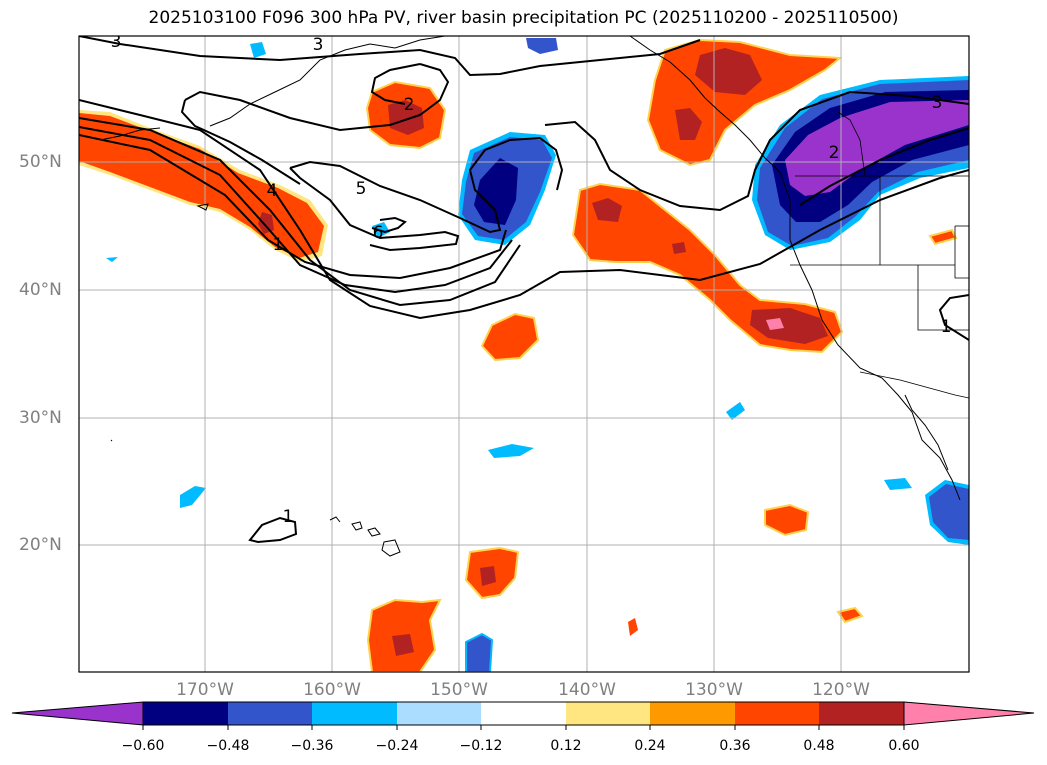  What do you see at coordinates (879, 255) in the screenshot?
I see `country-borders` at bounding box center [879, 255].